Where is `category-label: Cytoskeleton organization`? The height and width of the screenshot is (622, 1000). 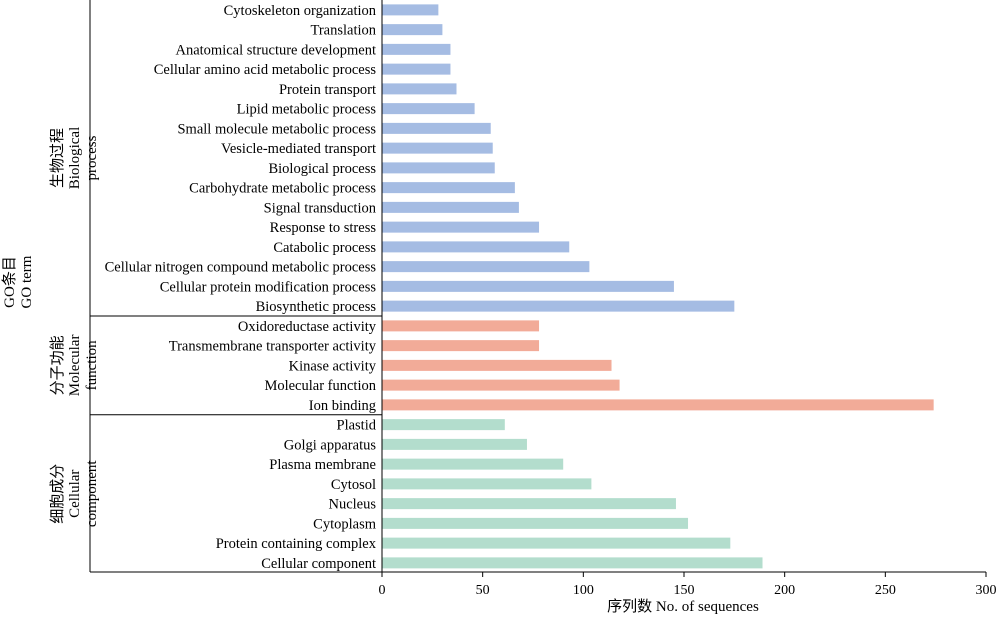 category-label: Cytoskeleton organization is located at coordinates (300, 11).